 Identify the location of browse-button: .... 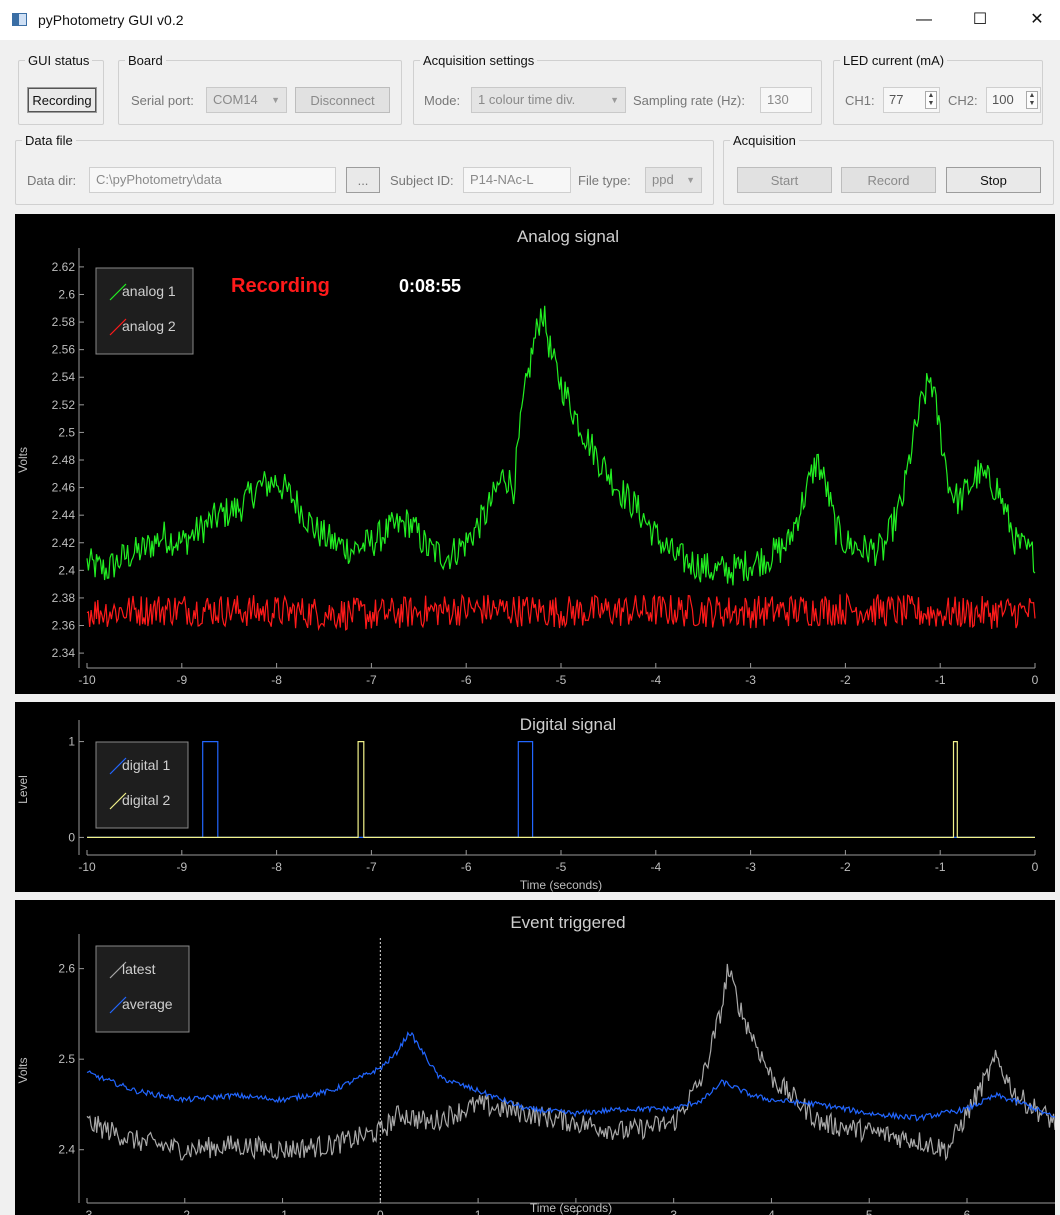
(363, 180).